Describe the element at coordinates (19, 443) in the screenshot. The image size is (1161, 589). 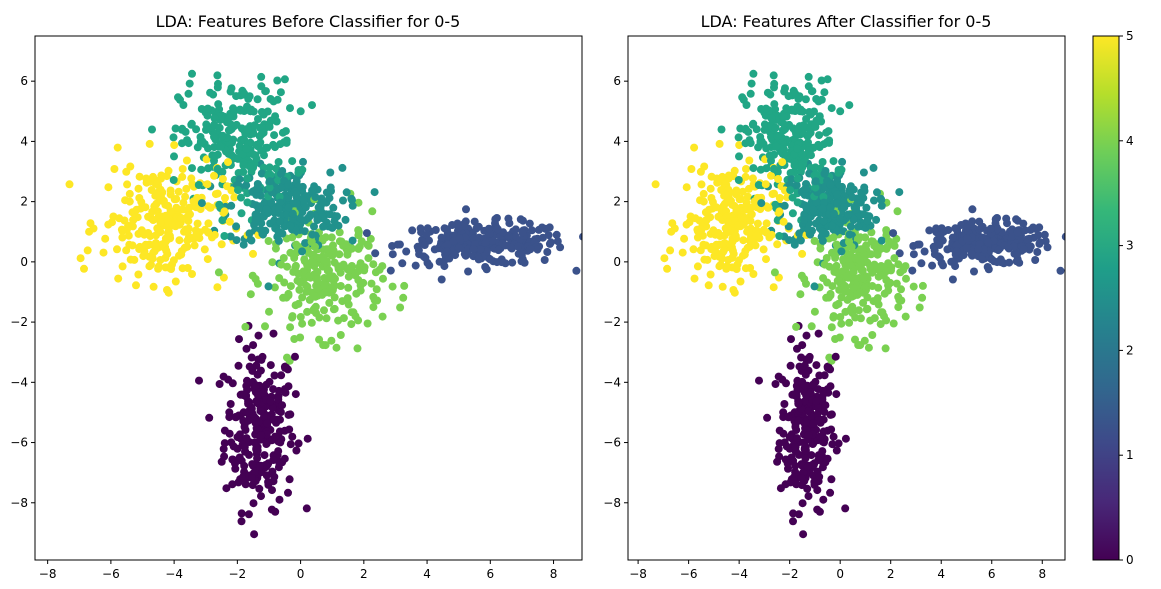
I see `y-tick-label: −6` at that location.